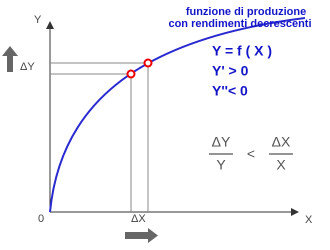  I want to click on up-arrow, so click(10, 59).